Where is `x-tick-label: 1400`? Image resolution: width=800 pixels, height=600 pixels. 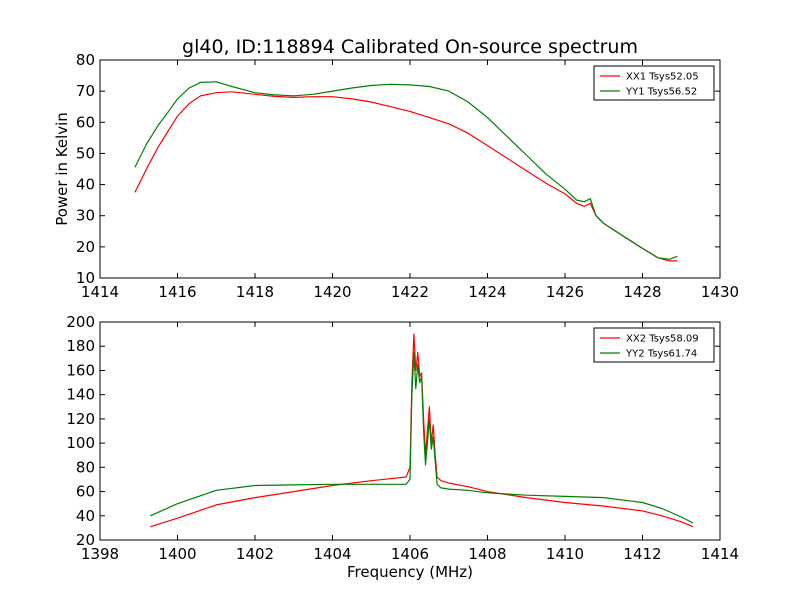 x-tick-label: 1400 is located at coordinates (177, 554).